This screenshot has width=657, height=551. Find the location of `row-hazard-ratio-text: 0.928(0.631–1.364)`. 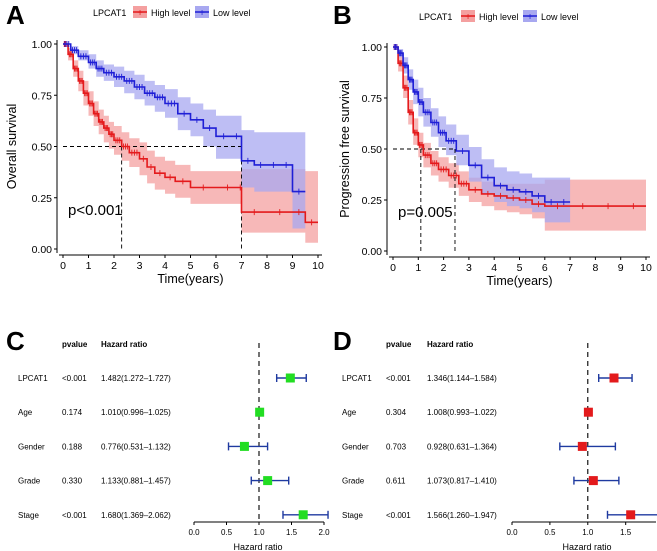

row-hazard-ratio-text: 0.928(0.631–1.364) is located at coordinates (462, 446).